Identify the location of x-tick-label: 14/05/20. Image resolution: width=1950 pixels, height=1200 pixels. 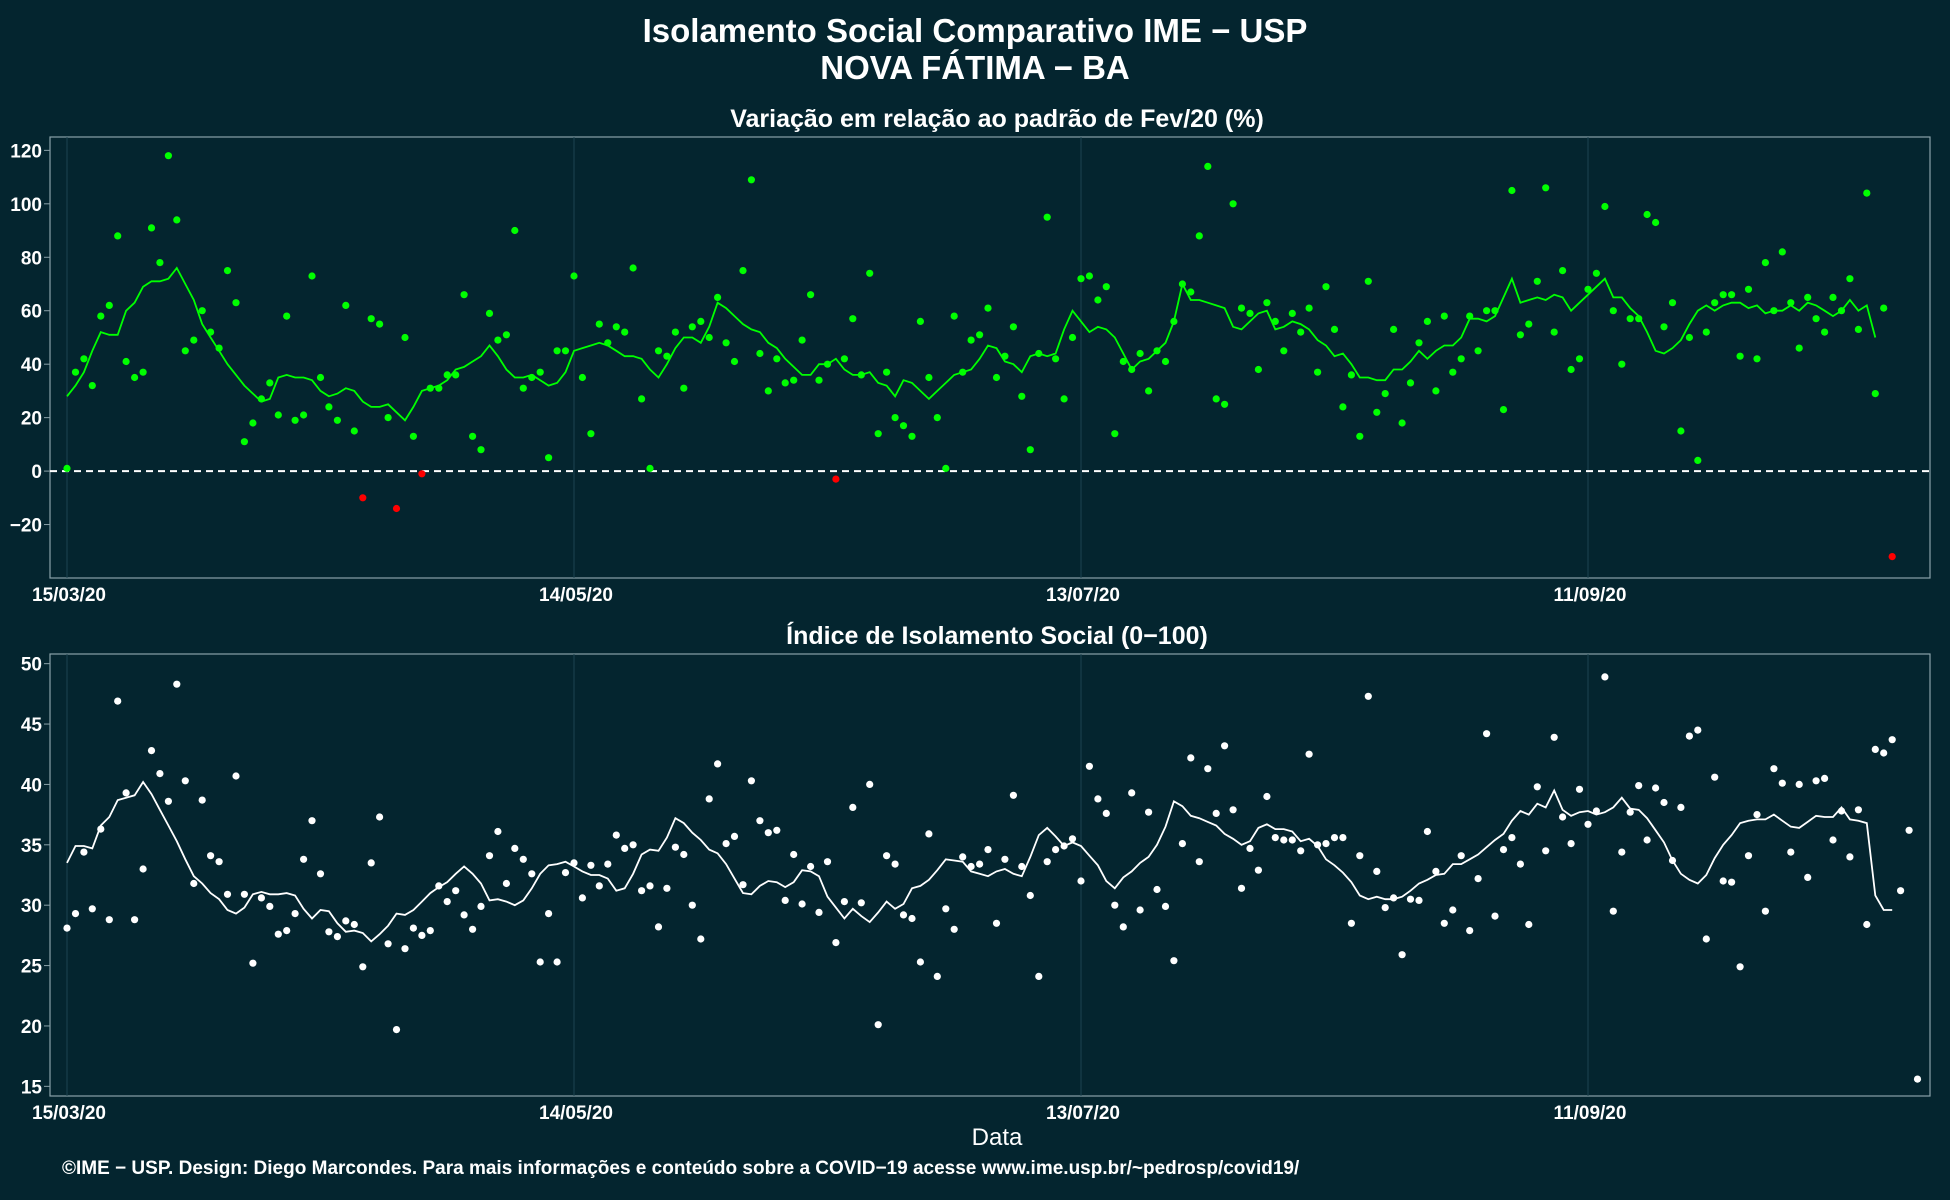
(576, 1113).